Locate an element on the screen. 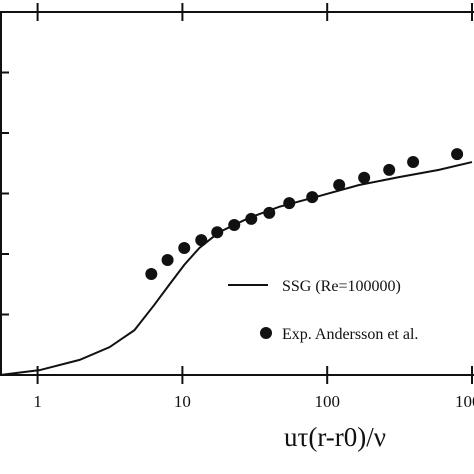 This screenshot has width=474, height=474. legend-label: SSG (Re=100000) is located at coordinates (341, 286).